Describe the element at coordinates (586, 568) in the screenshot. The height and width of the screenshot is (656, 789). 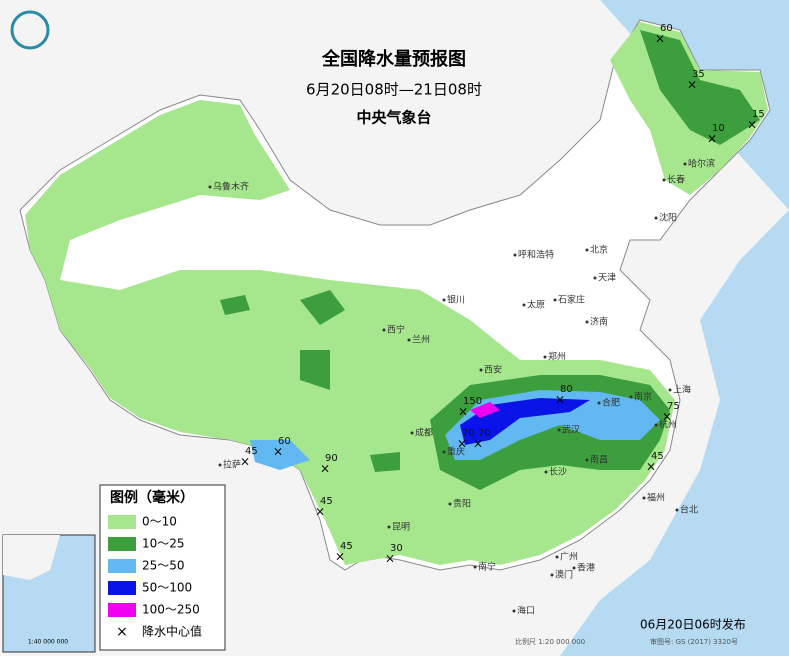
I see `city-label: 香港` at that location.